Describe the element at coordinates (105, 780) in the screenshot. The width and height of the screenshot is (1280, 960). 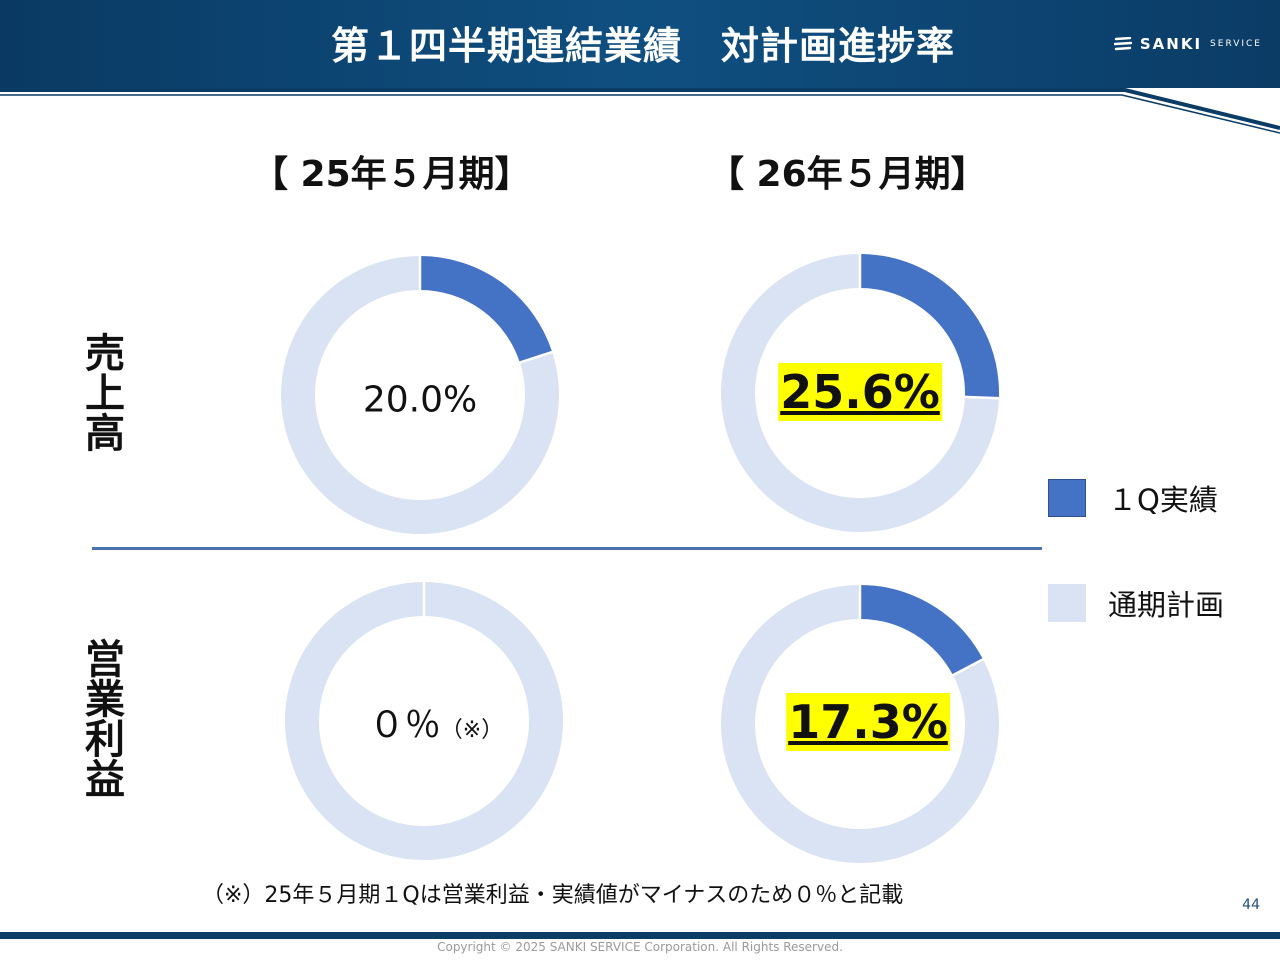
I see `row-label-char: 益` at that location.